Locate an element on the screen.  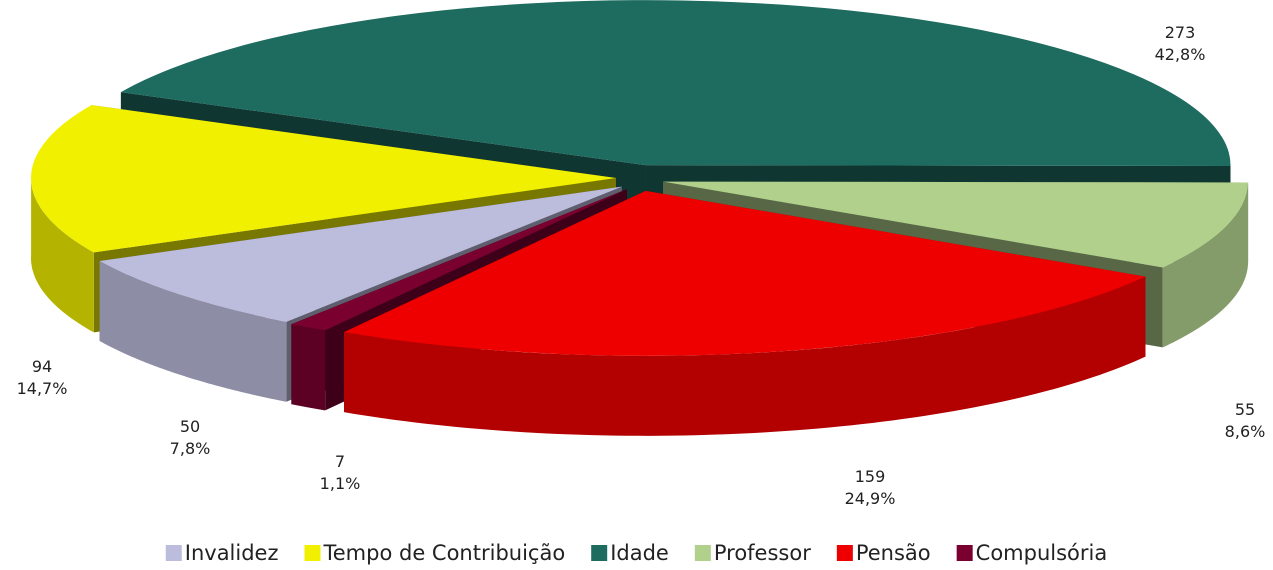
percent-label: 8,6% is located at coordinates (1245, 431).